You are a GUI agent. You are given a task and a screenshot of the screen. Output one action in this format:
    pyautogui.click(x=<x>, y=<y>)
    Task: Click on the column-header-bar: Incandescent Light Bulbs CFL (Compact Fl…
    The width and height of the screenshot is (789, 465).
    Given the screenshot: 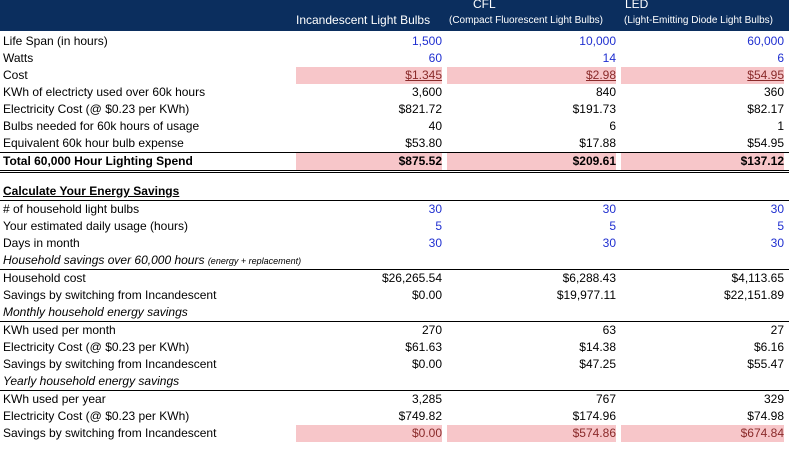 What is the action you would take?
    pyautogui.click(x=394, y=15)
    